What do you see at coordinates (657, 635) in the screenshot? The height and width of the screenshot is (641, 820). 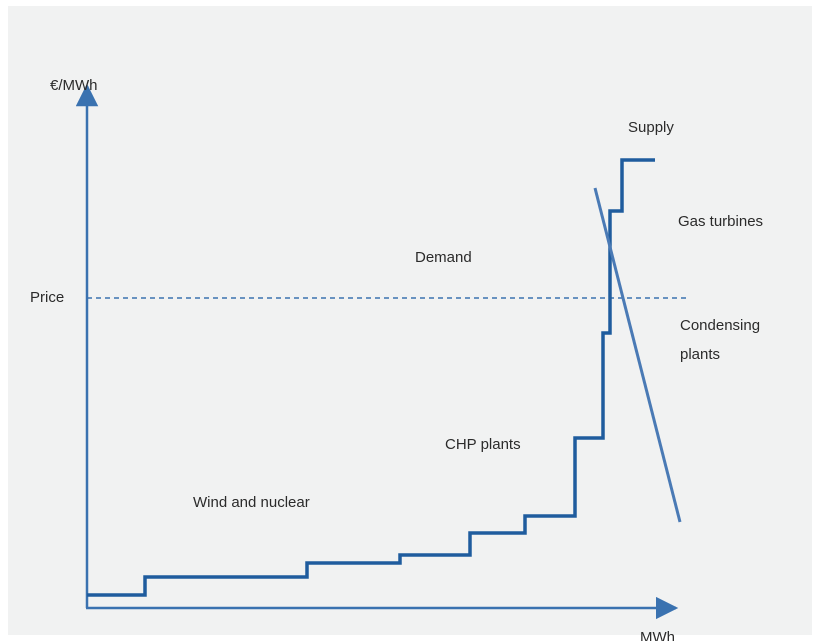 I see `x-axis-label: MWh` at bounding box center [657, 635].